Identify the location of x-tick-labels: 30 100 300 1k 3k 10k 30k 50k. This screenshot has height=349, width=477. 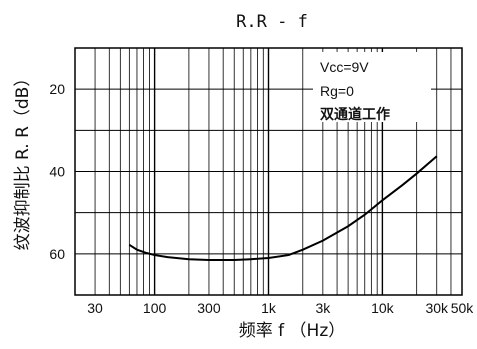
(280, 308).